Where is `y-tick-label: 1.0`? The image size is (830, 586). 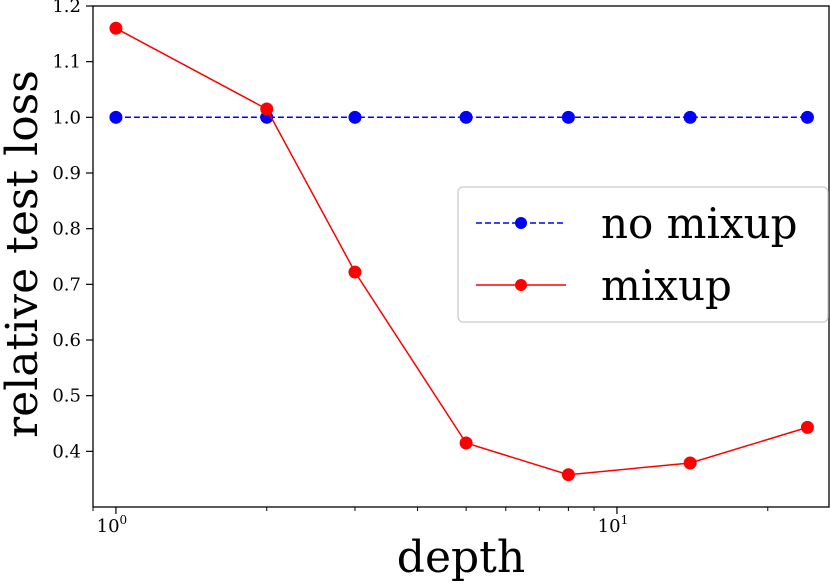 y-tick-label: 1.0 is located at coordinates (66, 117).